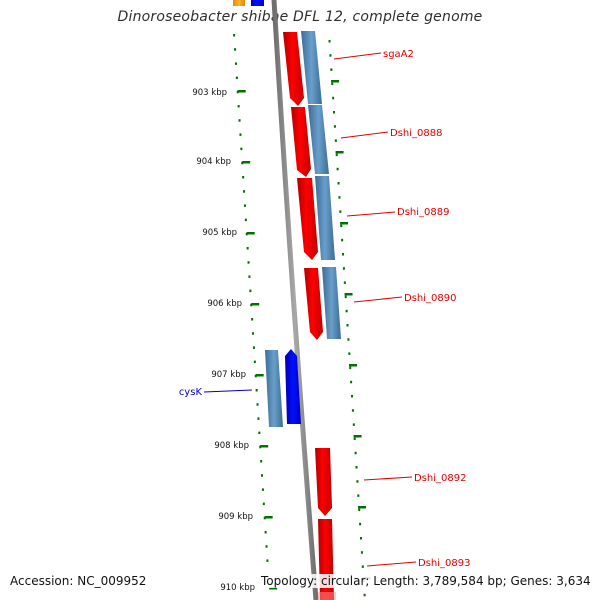  I want to click on kbp-label: 905 kbp, so click(219, 233).